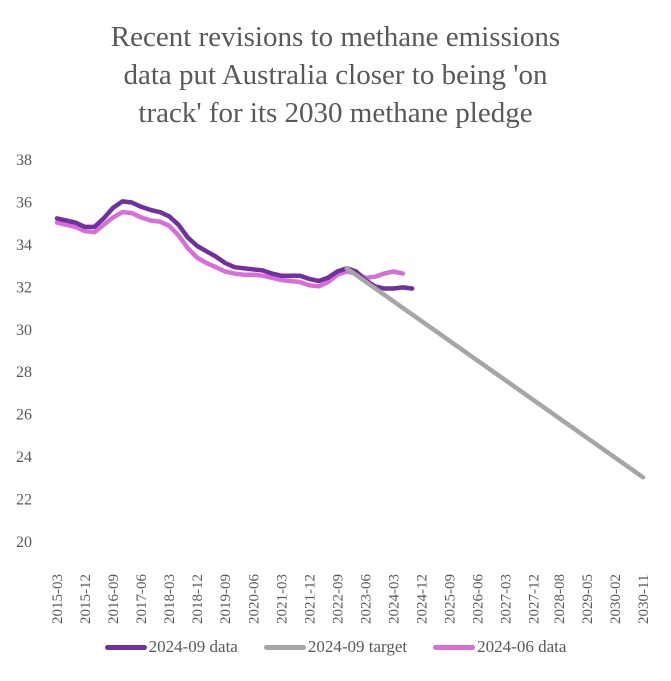 The height and width of the screenshot is (681, 671). I want to click on x-tick-label: 2029-05, so click(588, 599).